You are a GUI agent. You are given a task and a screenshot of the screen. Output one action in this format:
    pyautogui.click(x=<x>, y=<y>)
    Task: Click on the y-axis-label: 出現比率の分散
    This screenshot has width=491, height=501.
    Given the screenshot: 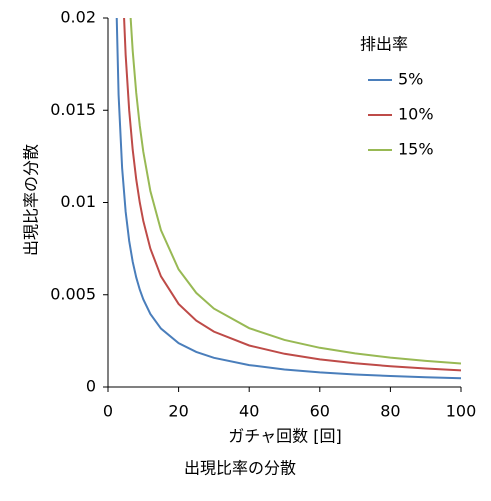 What is the action you would take?
    pyautogui.click(x=31, y=200)
    